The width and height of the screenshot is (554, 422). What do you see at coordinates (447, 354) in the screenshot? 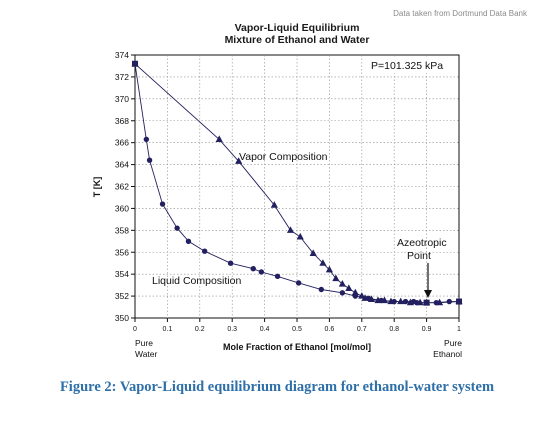
I see `pure-ethanol-label-line-2: Ethanol` at bounding box center [447, 354].